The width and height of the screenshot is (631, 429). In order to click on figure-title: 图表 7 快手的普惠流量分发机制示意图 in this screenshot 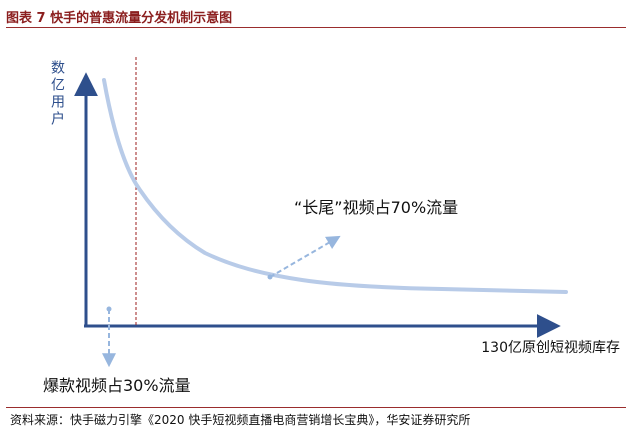, I will do `click(119, 18)`.